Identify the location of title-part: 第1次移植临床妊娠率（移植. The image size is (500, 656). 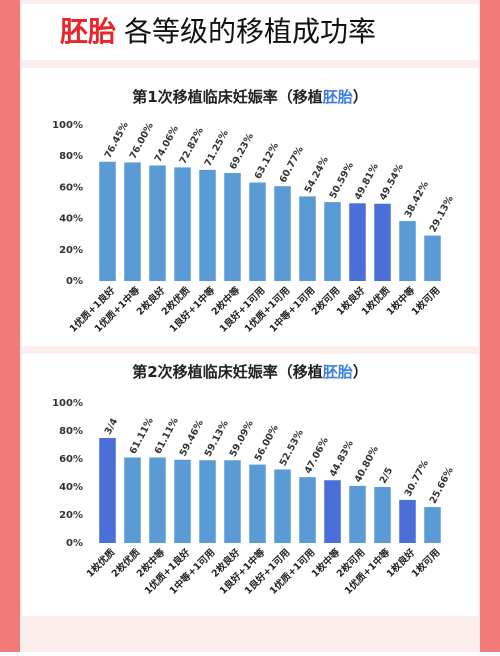
(227, 97).